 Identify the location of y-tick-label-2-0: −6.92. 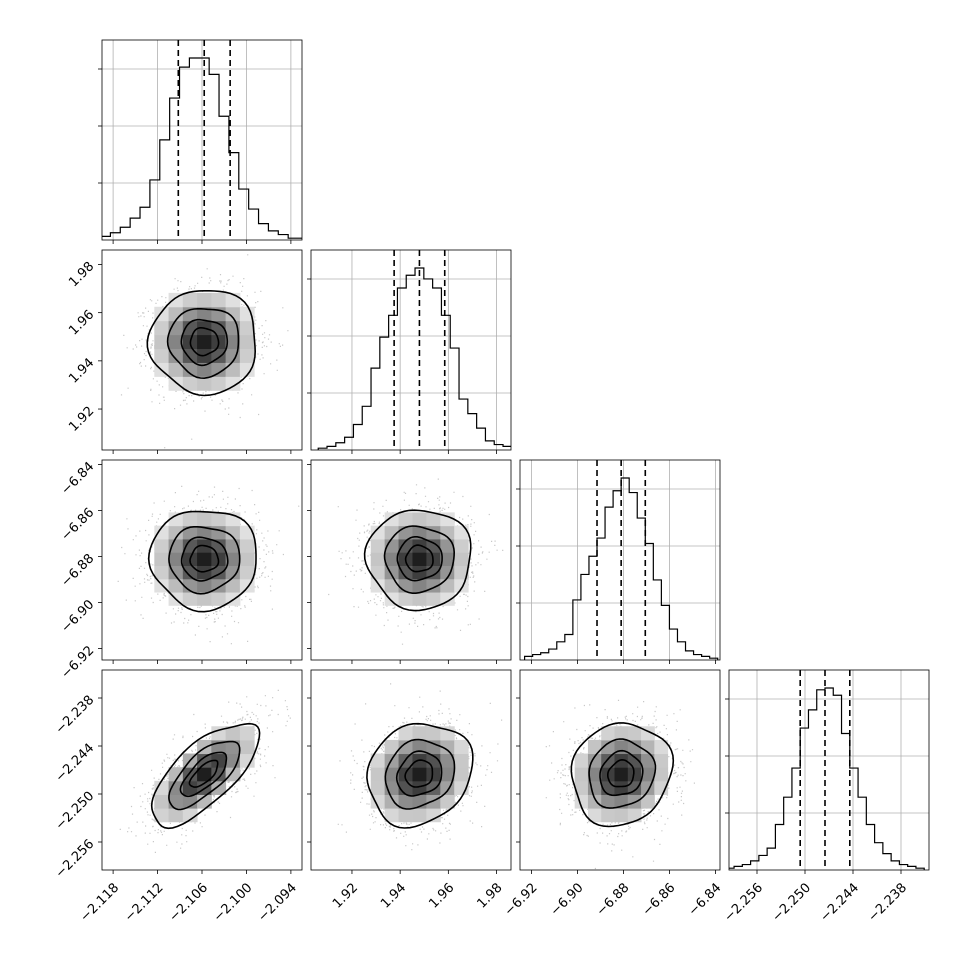
(78, 662).